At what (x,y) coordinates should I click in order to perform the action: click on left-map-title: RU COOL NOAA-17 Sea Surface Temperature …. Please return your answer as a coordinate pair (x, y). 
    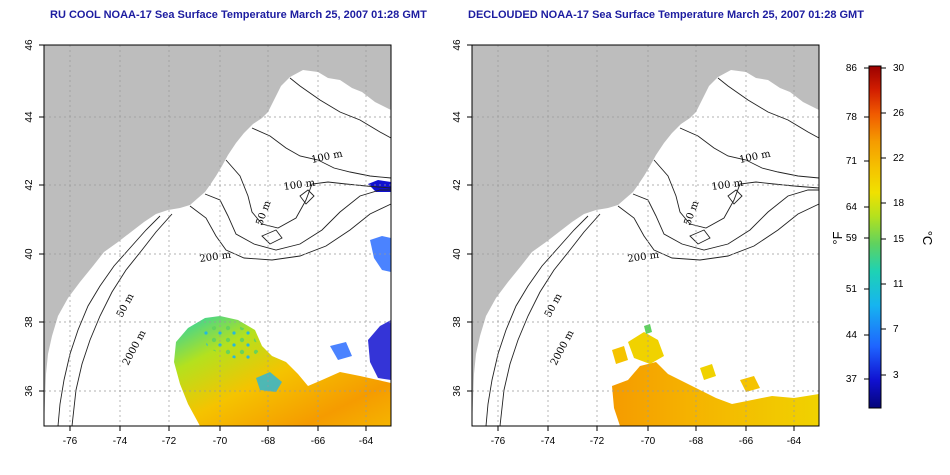
    Looking at the image, I should click on (238, 15).